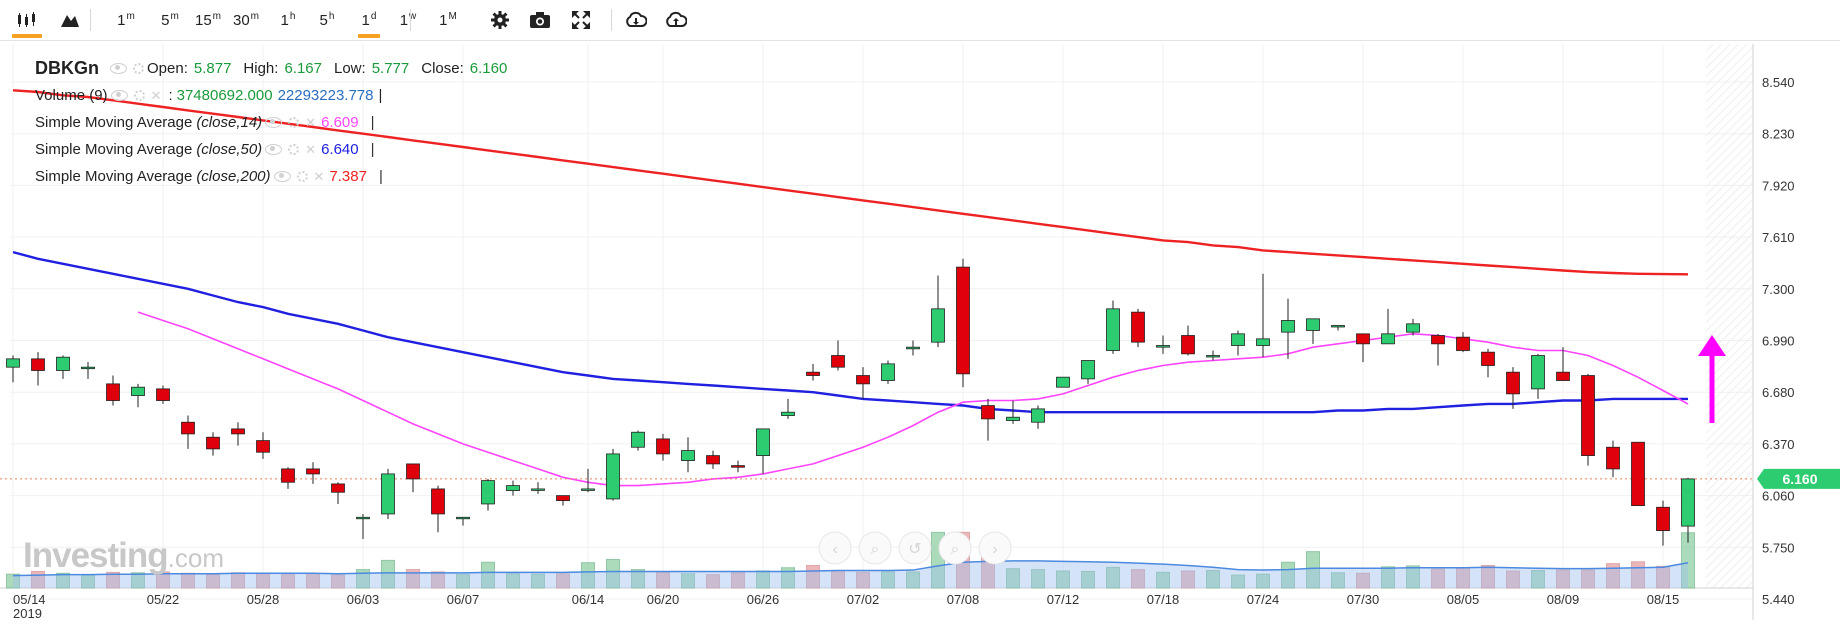 The width and height of the screenshot is (1840, 638). Describe the element at coordinates (156, 95) in the screenshot. I see `close-icon: ✕` at that location.